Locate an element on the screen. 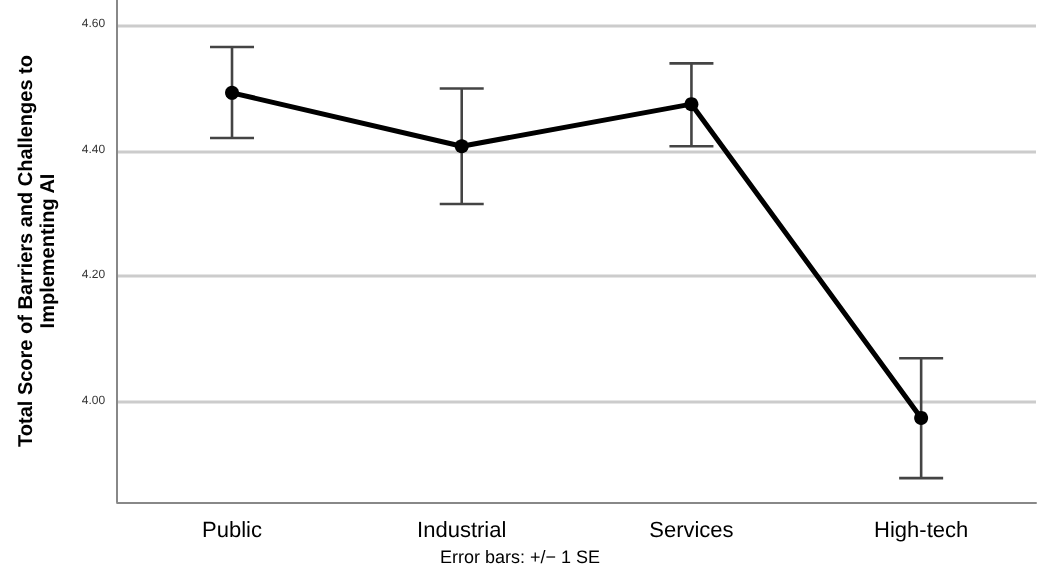 Image resolution: width=1040 pixels, height=572 pixels. x-tick-label: High-tech is located at coordinates (921, 531).